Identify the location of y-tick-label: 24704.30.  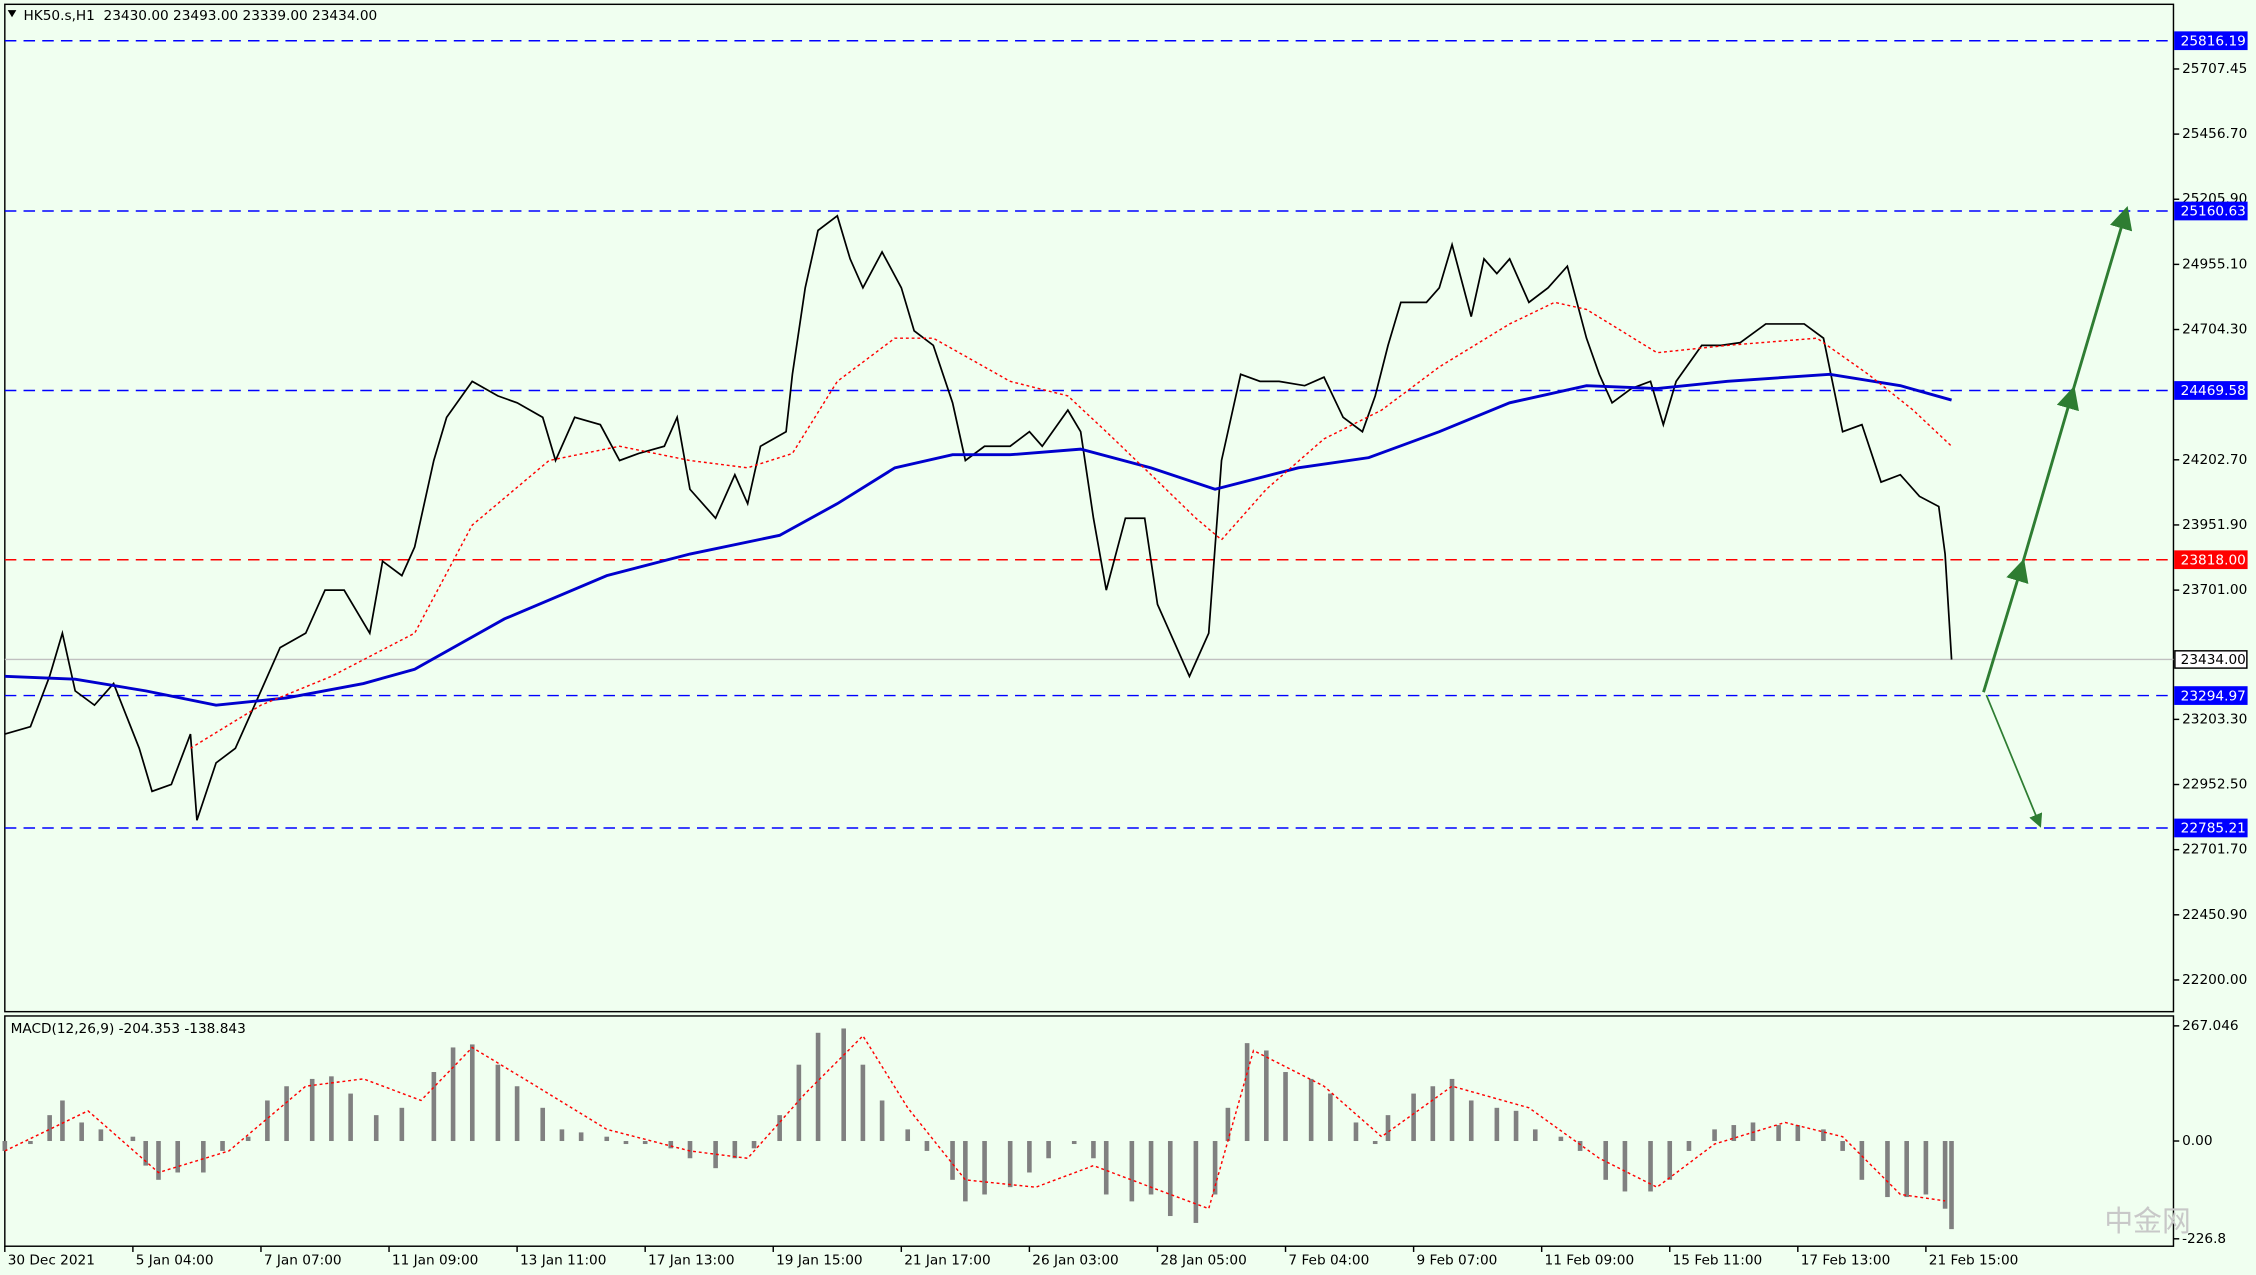
(2214, 330).